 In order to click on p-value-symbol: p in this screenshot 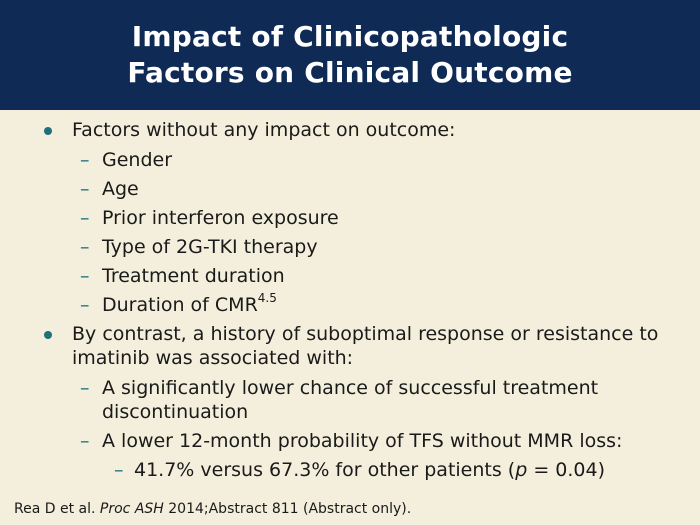, I will do `click(521, 470)`.